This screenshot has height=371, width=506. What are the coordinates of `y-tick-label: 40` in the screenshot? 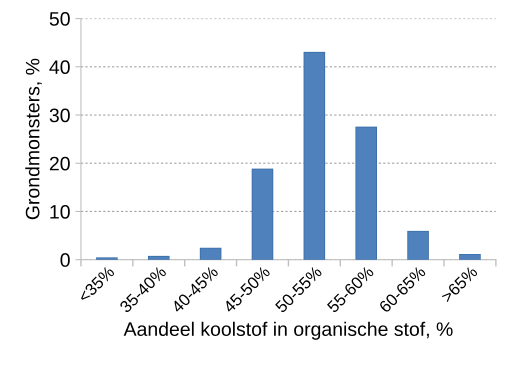 It's located at (59, 67).